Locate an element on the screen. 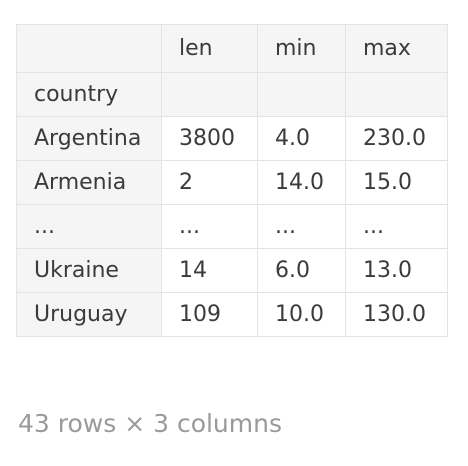 The height and width of the screenshot is (466, 468). table-cell: 14.0 is located at coordinates (301, 182).